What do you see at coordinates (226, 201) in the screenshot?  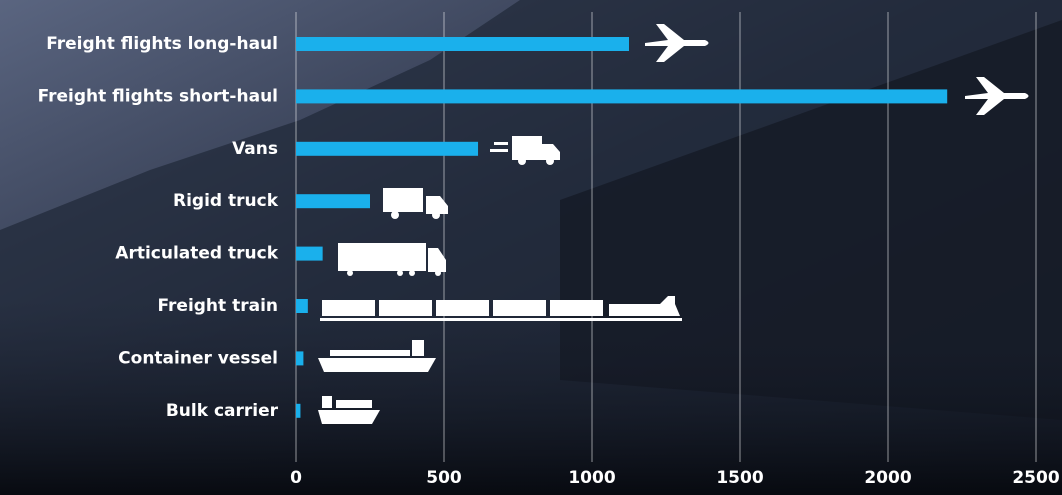 I see `y-tick-label: Rigid truck` at bounding box center [226, 201].